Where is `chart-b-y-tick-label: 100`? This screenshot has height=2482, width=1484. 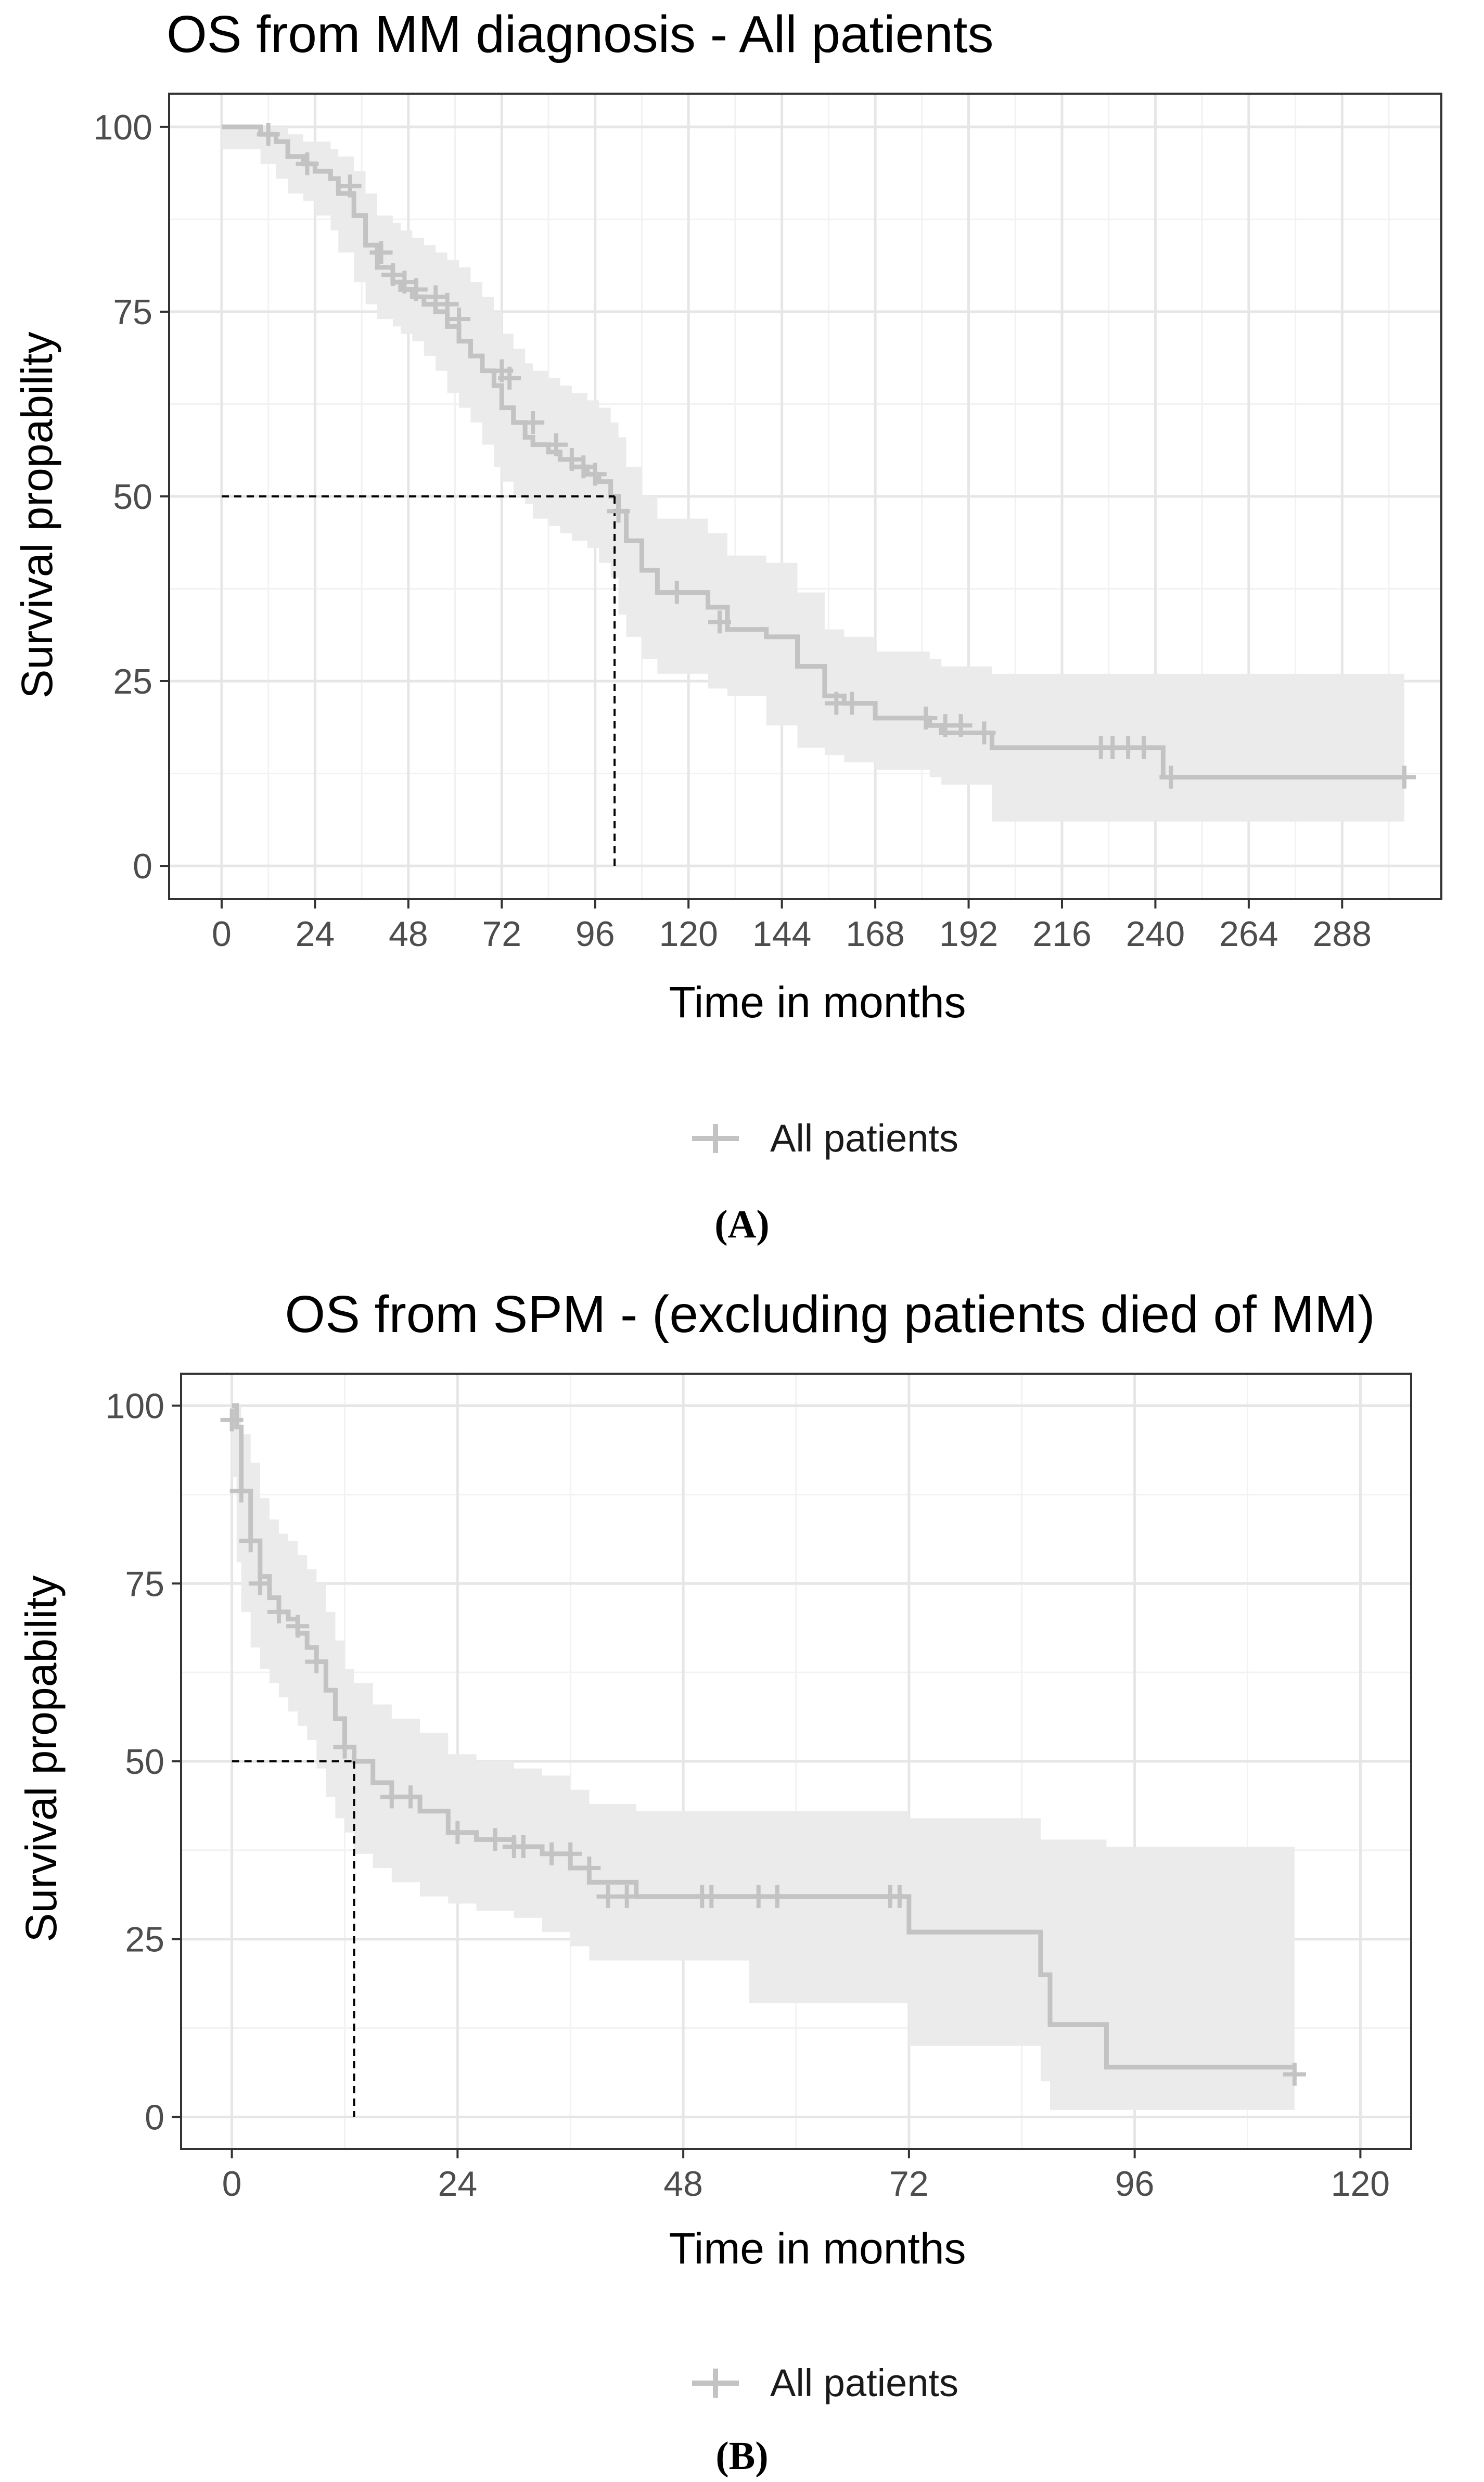
chart-b-y-tick-label: 100 is located at coordinates (135, 1406).